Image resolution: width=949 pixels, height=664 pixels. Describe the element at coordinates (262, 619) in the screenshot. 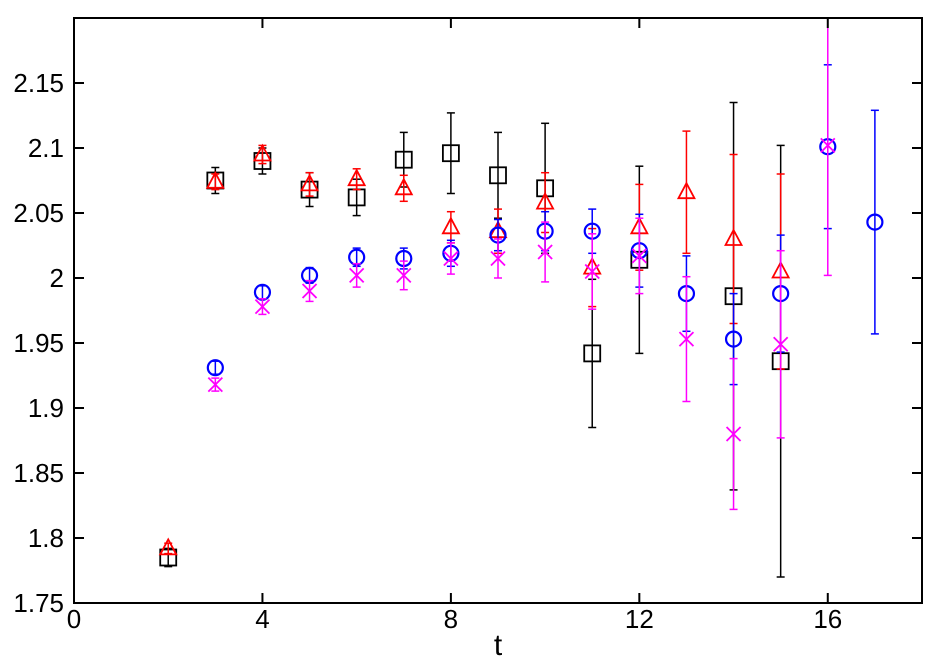

I see `x-tick-label: 4` at that location.